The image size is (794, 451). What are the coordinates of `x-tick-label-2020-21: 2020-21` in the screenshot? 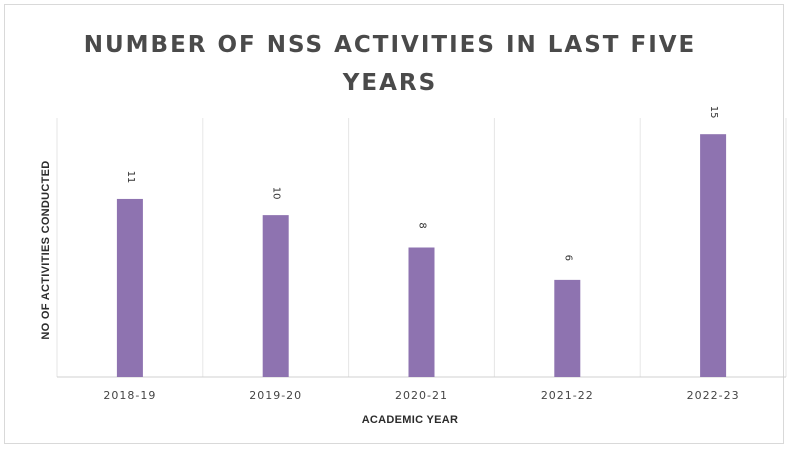 It's located at (421, 395).